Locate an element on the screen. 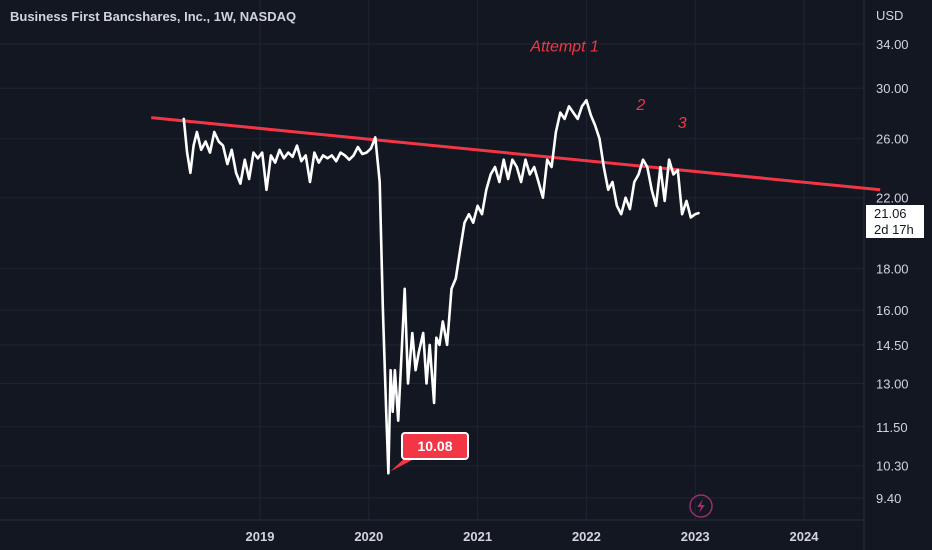 Image resolution: width=932 pixels, height=550 pixels. x-tick-label: 2021 is located at coordinates (477, 536).